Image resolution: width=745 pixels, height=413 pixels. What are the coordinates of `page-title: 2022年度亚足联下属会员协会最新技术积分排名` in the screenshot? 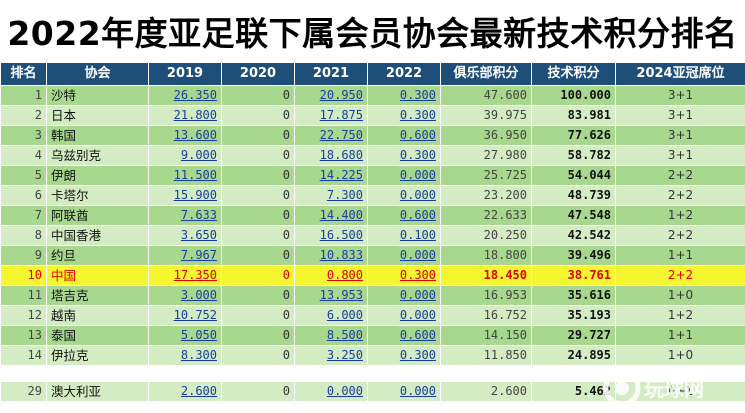 It's located at (372, 33).